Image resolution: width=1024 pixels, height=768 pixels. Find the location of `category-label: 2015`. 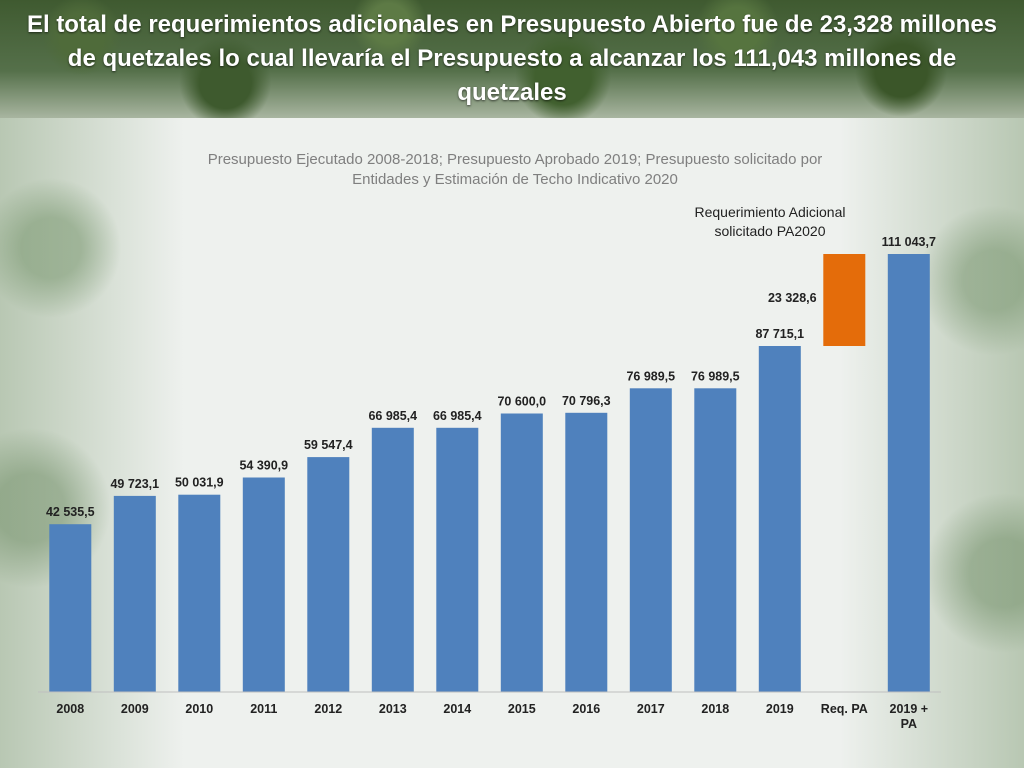

category-label: 2015 is located at coordinates (522, 709).